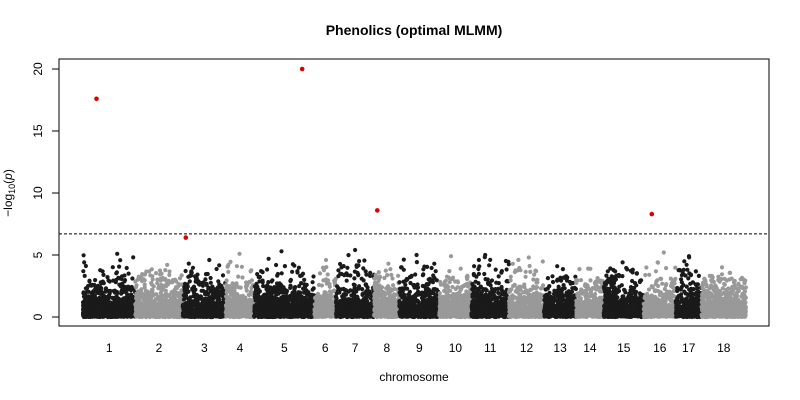 The height and width of the screenshot is (400, 800). Describe the element at coordinates (325, 288) in the screenshot. I see `chromosome-6-points` at that location.